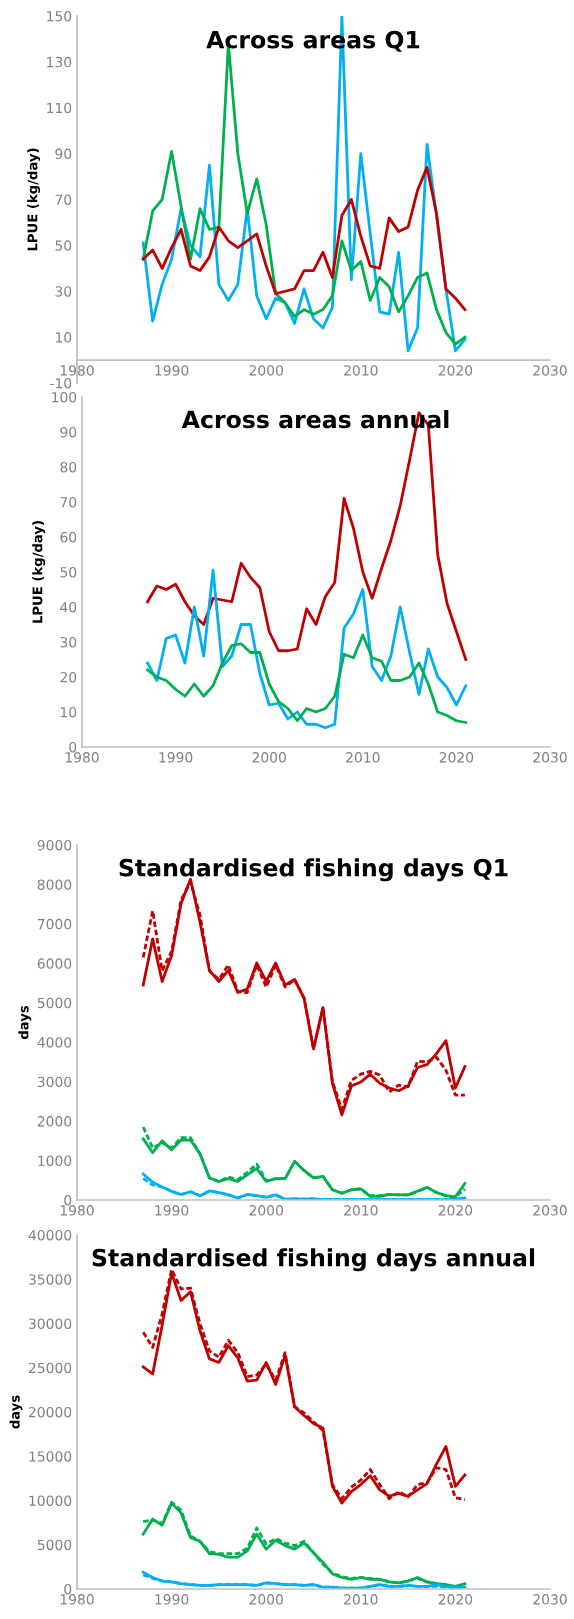 The height and width of the screenshot is (1619, 574). I want to click on y-tick-label: 110, so click(59, 108).